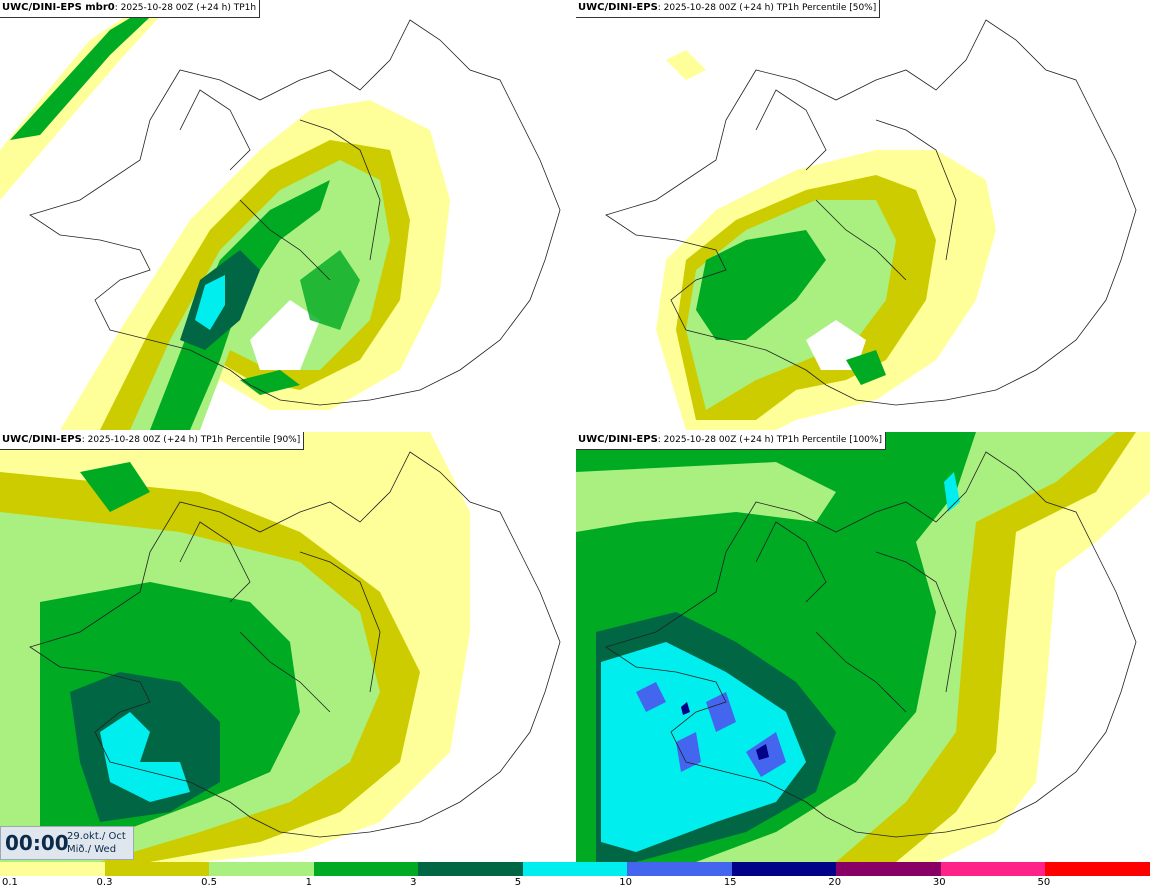 Image resolution: width=1150 pixels, height=891 pixels. Describe the element at coordinates (92, 849) in the screenshot. I see `valid-date-line2: Mið./ Wed` at that location.